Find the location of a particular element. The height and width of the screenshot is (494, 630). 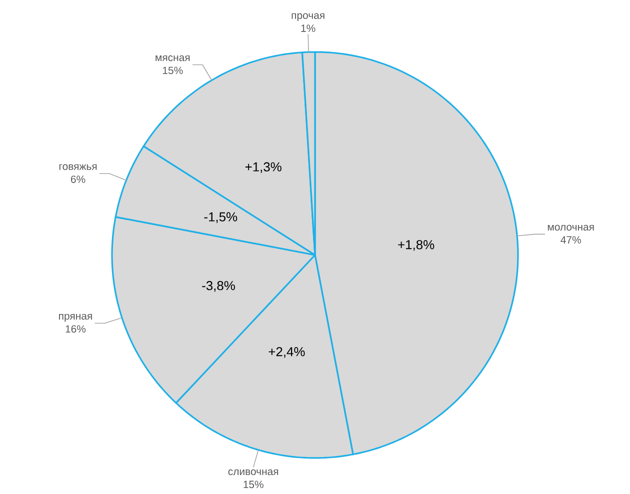

data-label: 47% is located at coordinates (570, 240).